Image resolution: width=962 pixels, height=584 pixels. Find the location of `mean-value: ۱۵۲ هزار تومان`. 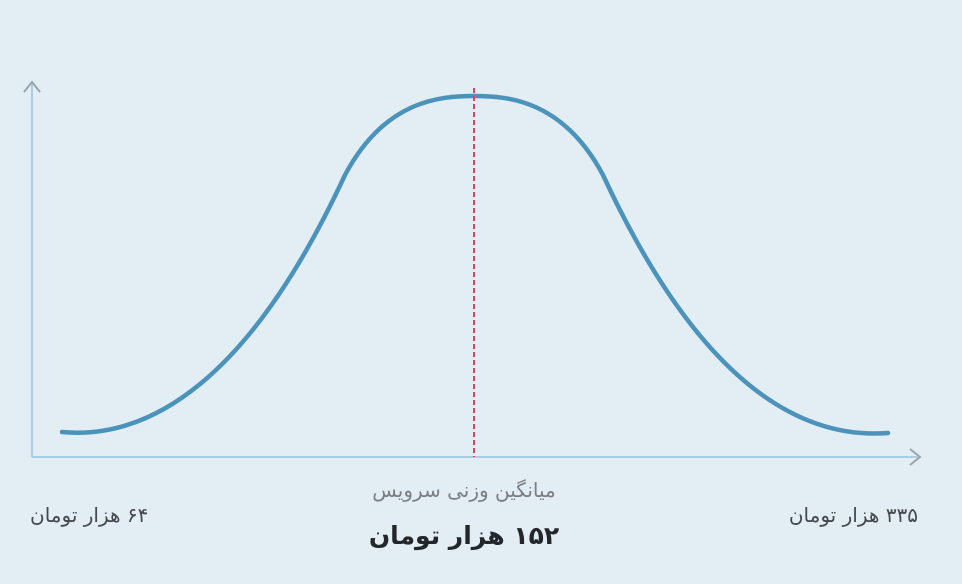

mean-value: ۱۵۲ هزار تومان is located at coordinates (464, 535).